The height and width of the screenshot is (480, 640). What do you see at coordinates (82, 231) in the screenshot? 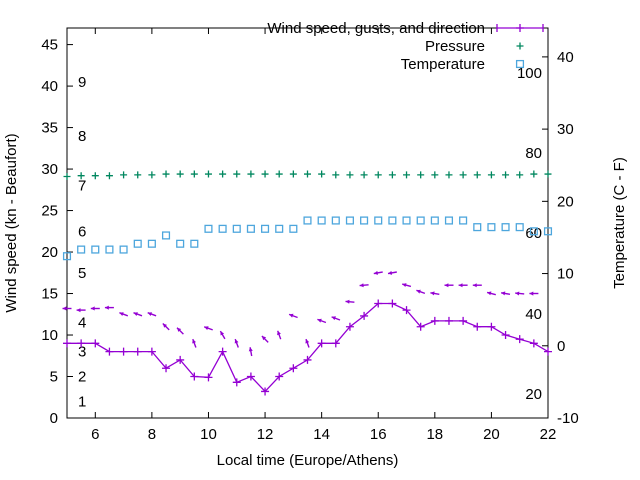
I see `beaufort-label: 6` at bounding box center [82, 231].